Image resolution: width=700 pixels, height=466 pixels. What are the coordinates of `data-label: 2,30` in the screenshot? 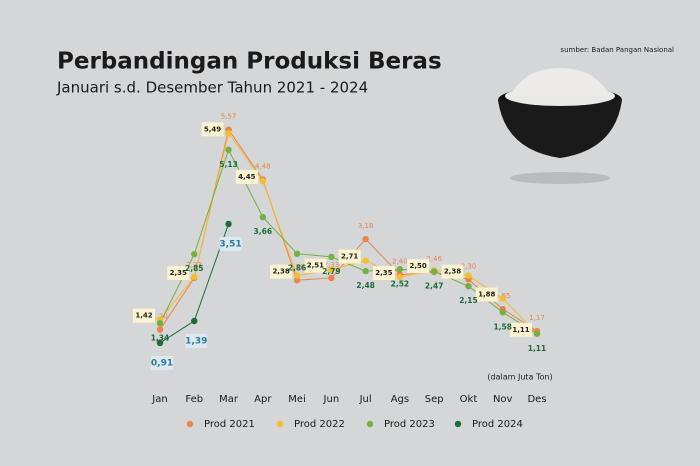 It's located at (469, 266).